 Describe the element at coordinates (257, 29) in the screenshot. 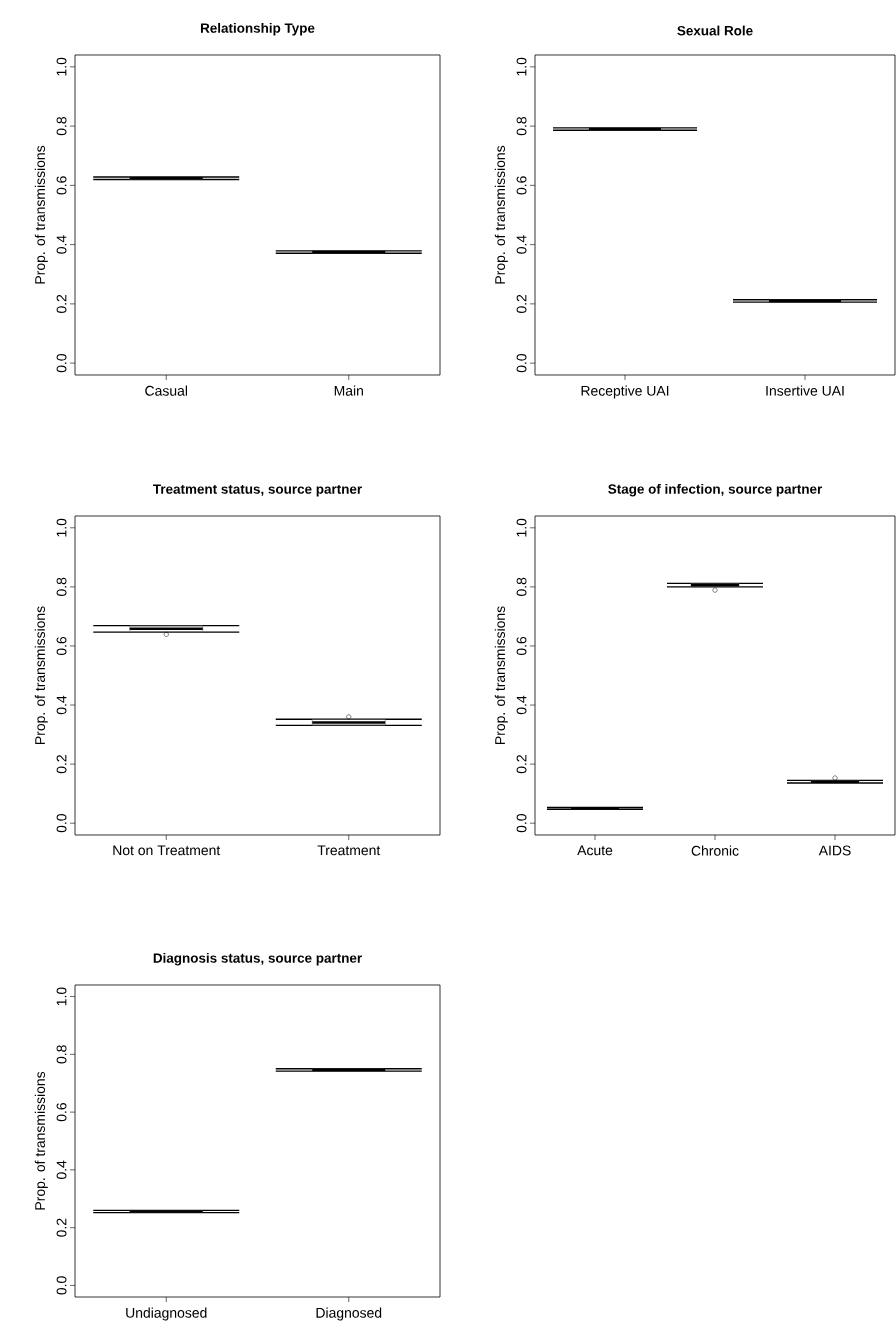

I see `chart-title: Relationship Type` at that location.